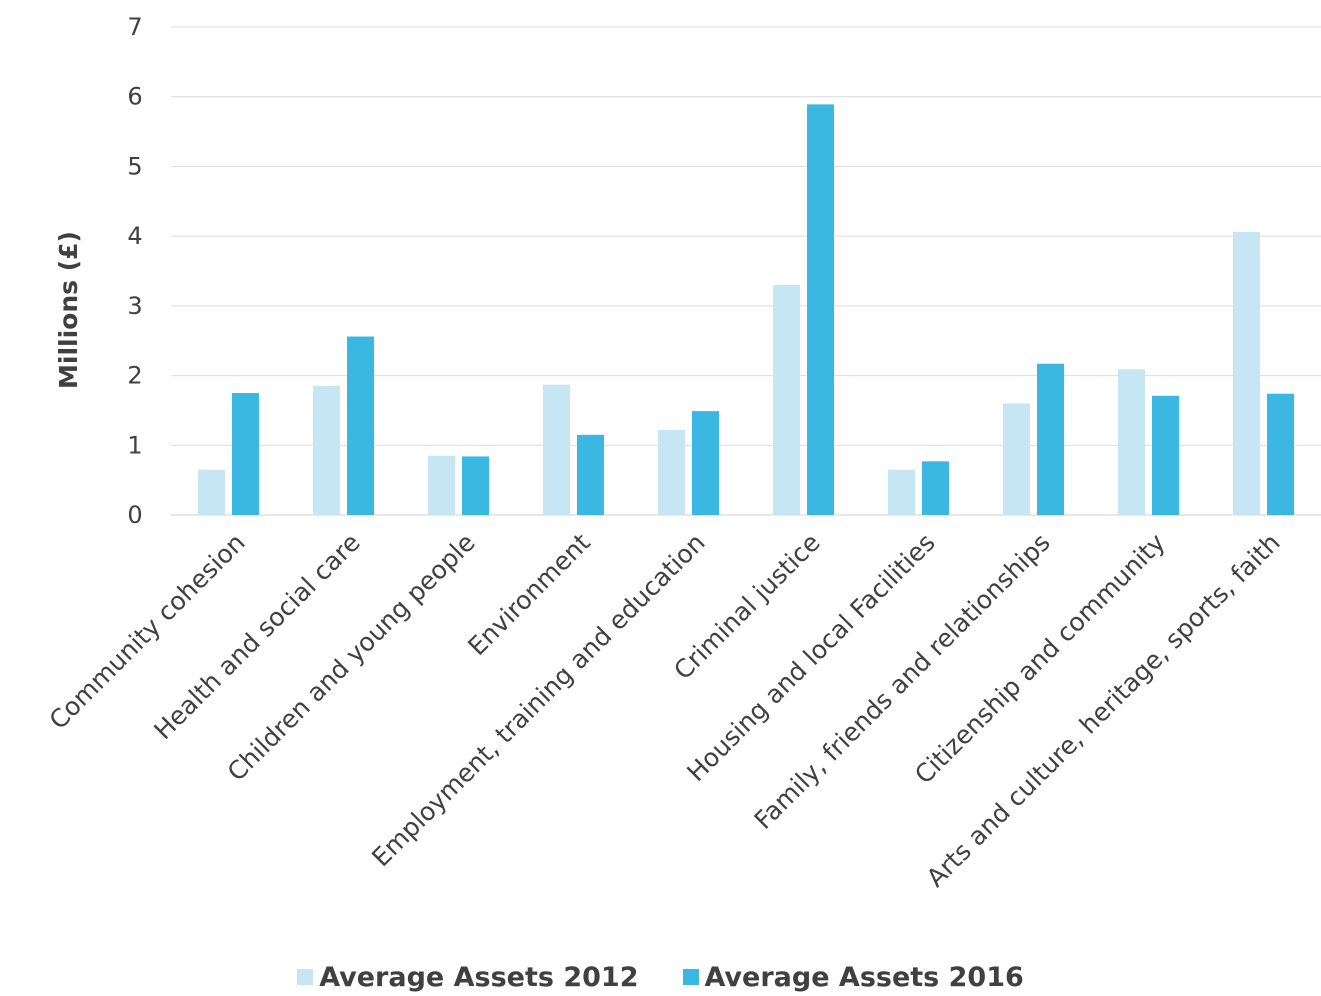  What do you see at coordinates (660, 977) in the screenshot?
I see `legend: Average Assets 2012 Average Assets 2016` at bounding box center [660, 977].